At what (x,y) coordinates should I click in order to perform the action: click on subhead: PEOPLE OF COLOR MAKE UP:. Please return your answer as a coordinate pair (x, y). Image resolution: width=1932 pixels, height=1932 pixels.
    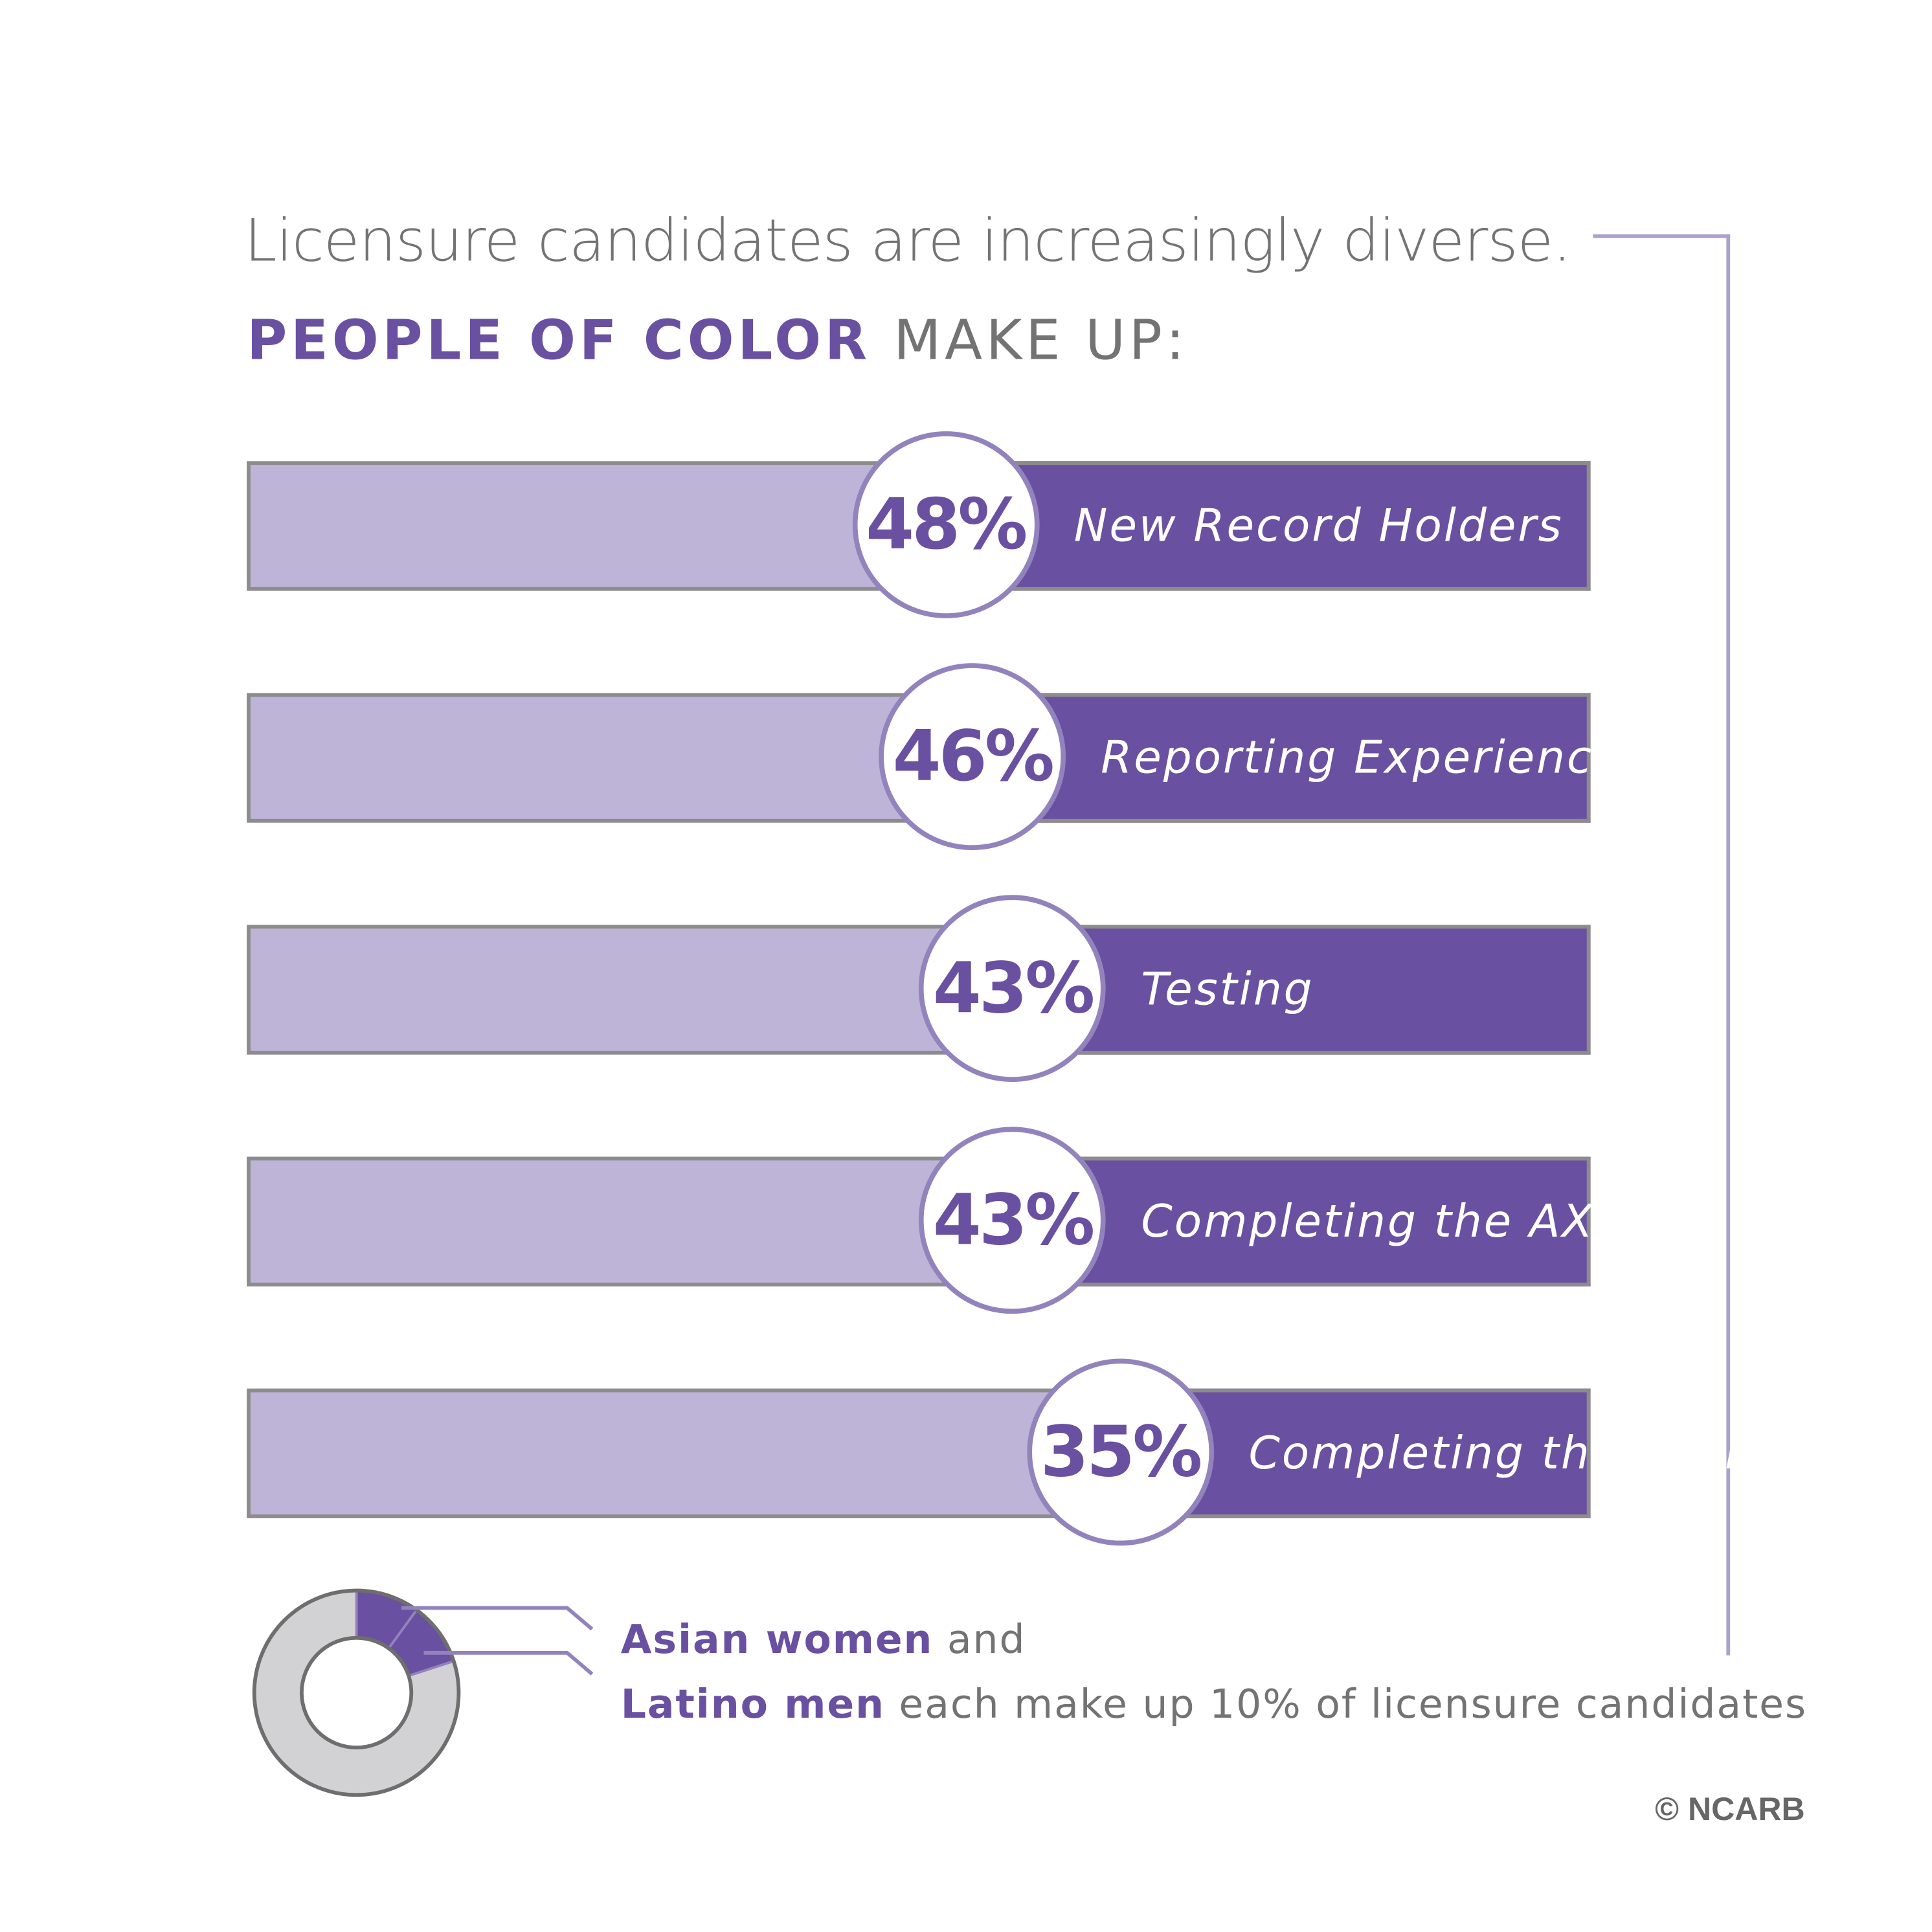
    Looking at the image, I should click on (717, 340).